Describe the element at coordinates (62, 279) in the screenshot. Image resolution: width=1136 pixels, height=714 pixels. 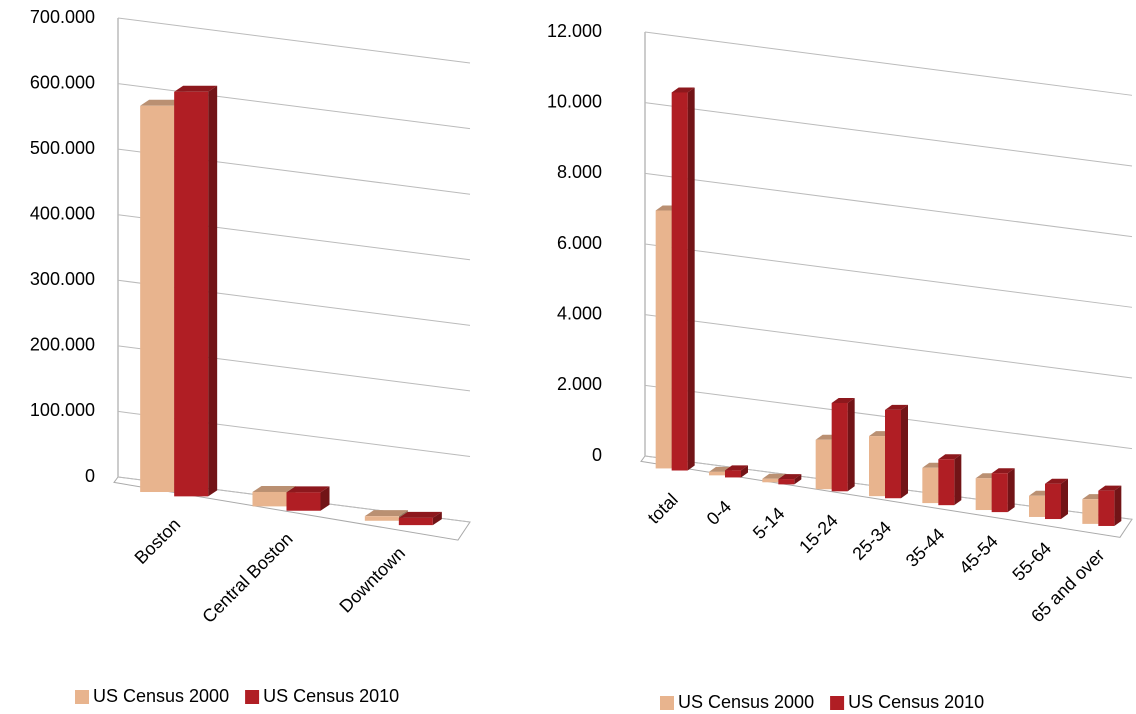
I see `y-tick-label: 300.000` at that location.